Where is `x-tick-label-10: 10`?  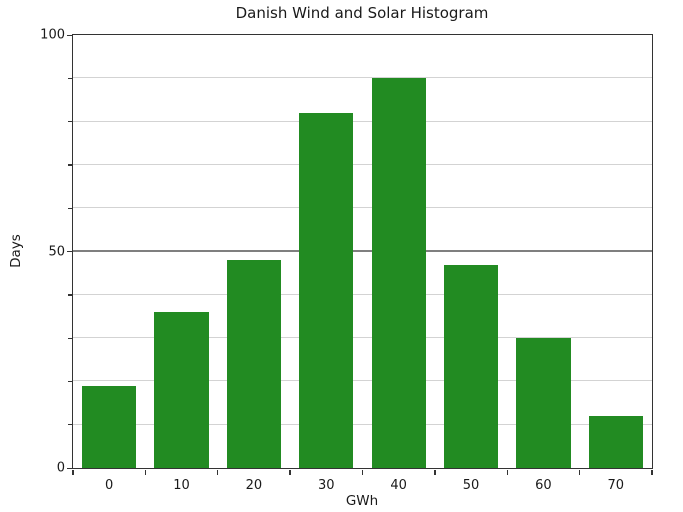 x-tick-label-10: 10 is located at coordinates (181, 485).